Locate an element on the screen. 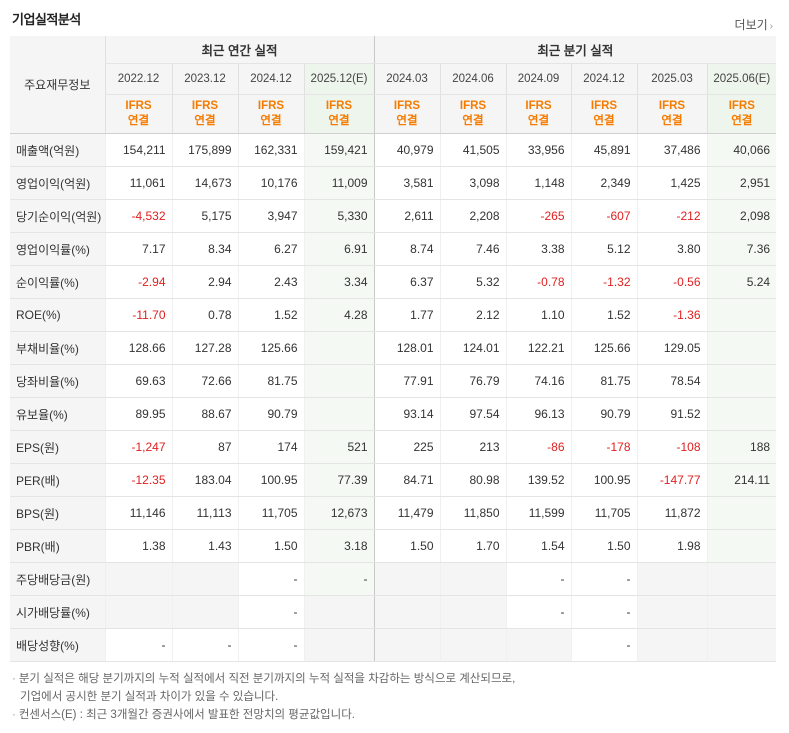 This screenshot has width=789, height=733. table-cell: 2,208 is located at coordinates (473, 216).